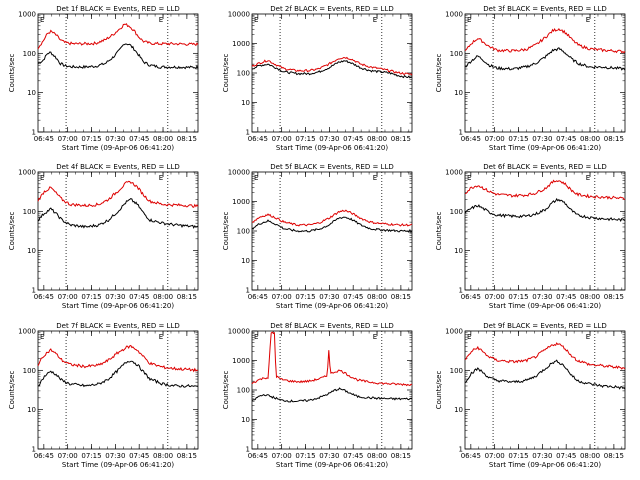  I want to click on panel-title: Det 1f BLACK = Events, RED = LLD, so click(117, 9).